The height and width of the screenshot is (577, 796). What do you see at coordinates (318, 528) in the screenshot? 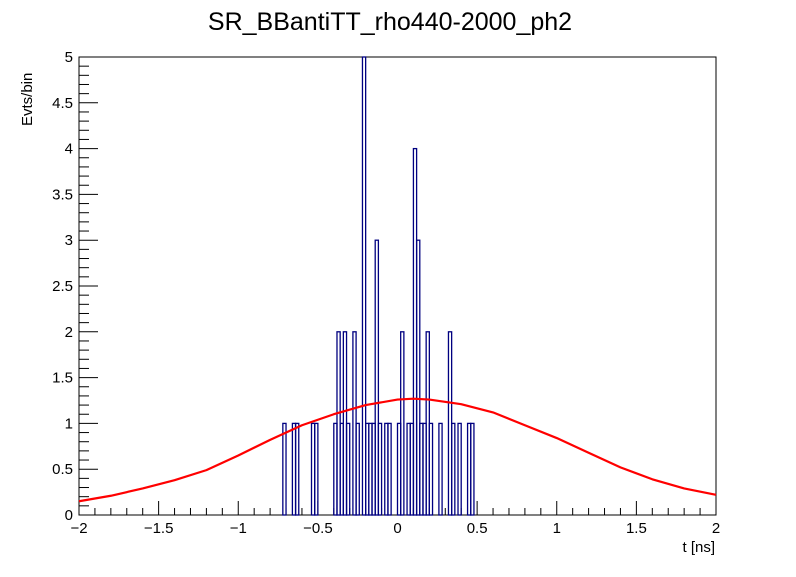
I see `x-tick-label: −0.5` at bounding box center [318, 528].